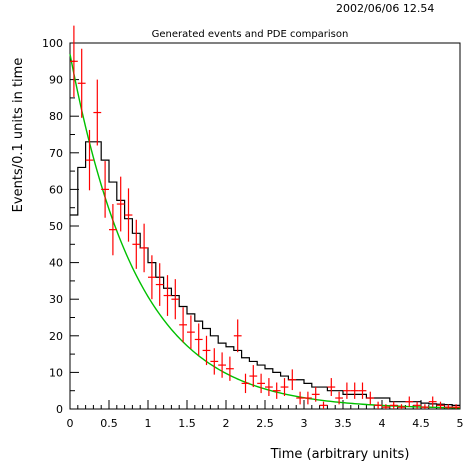 This screenshot has width=476, height=466. I want to click on x-tick-label: 0, so click(70, 423).